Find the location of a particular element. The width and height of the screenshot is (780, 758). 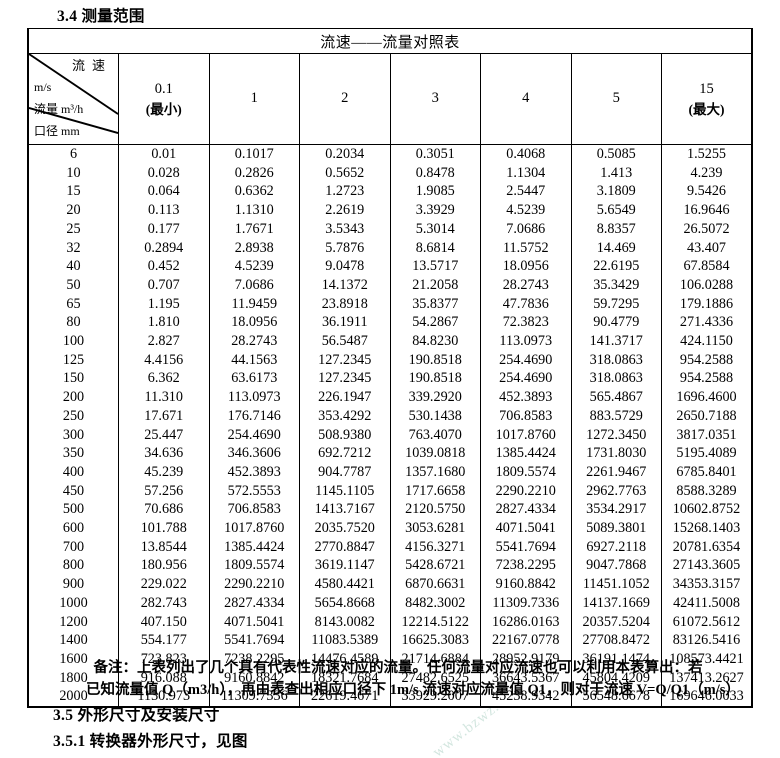

cell-flow-value: 0.452 is located at coordinates (164, 266).